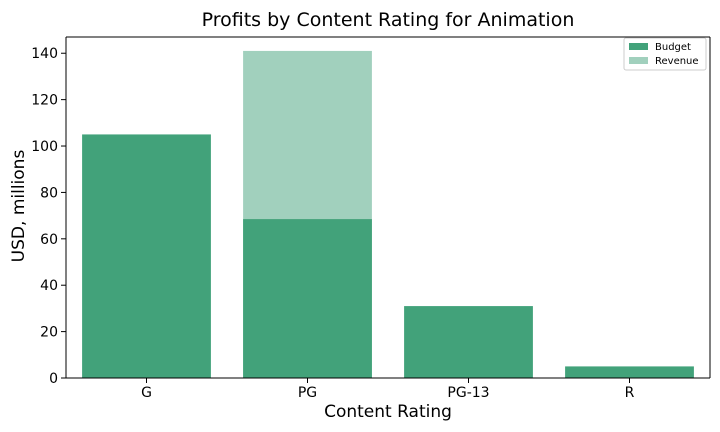  I want to click on x-tick-label: PG, so click(307, 393).